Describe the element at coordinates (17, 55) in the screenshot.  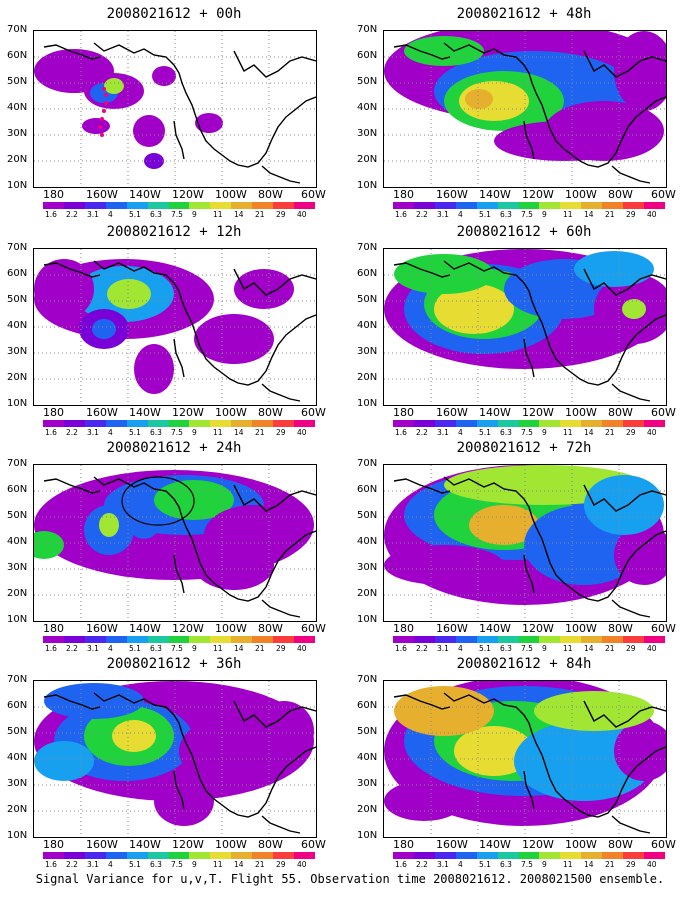
I see `latitude-label: 60N` at that location.